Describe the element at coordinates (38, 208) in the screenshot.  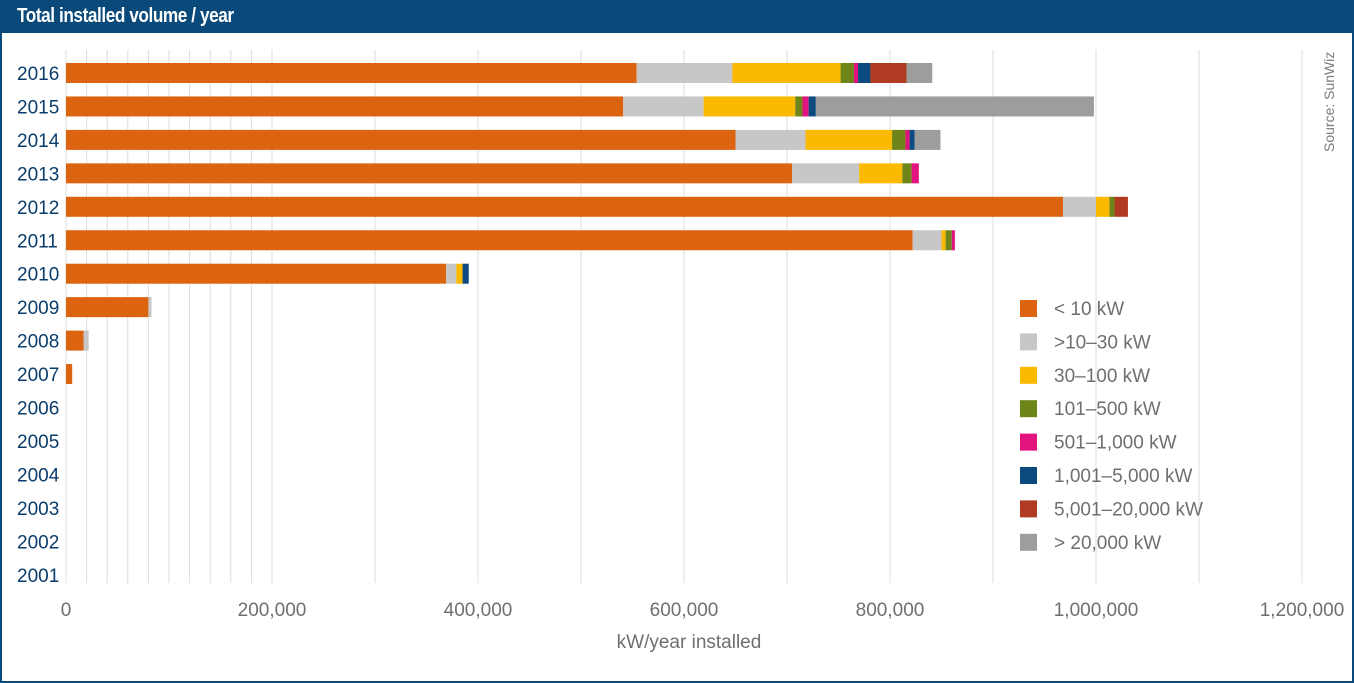
I see `y-tick-label-2012: 2012` at that location.